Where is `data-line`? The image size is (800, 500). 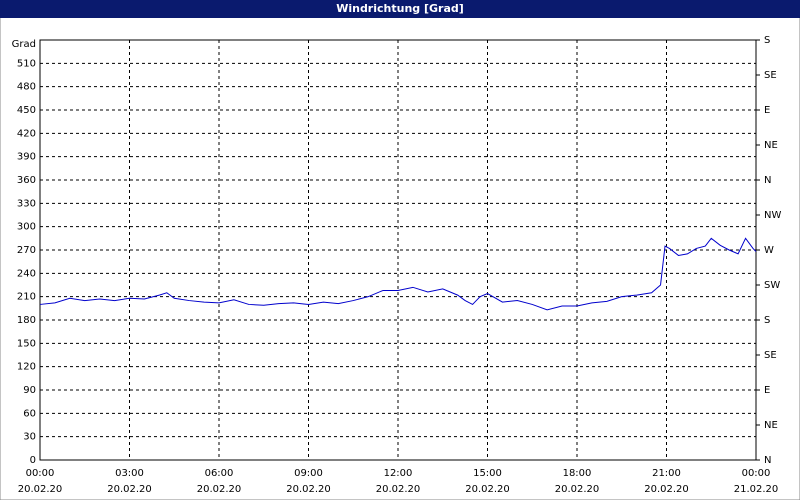 data-line is located at coordinates (398, 274).